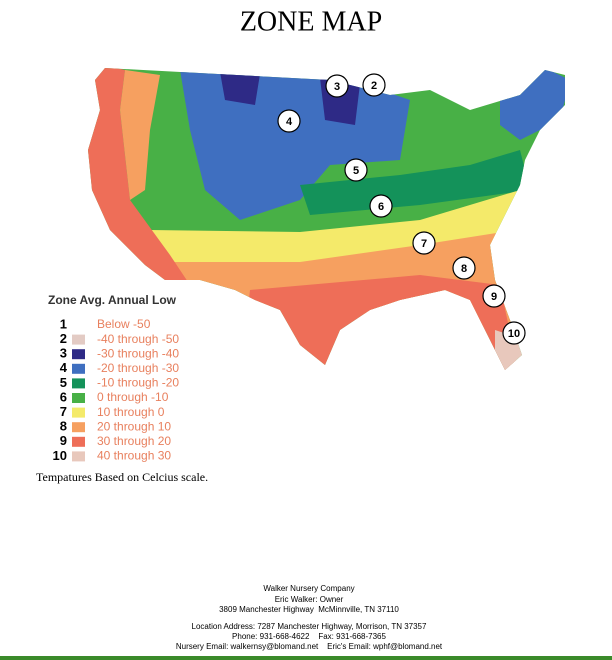 The height and width of the screenshot is (660, 612). Describe the element at coordinates (133, 397) in the screenshot. I see `zone-label: 0 through -10` at that location.